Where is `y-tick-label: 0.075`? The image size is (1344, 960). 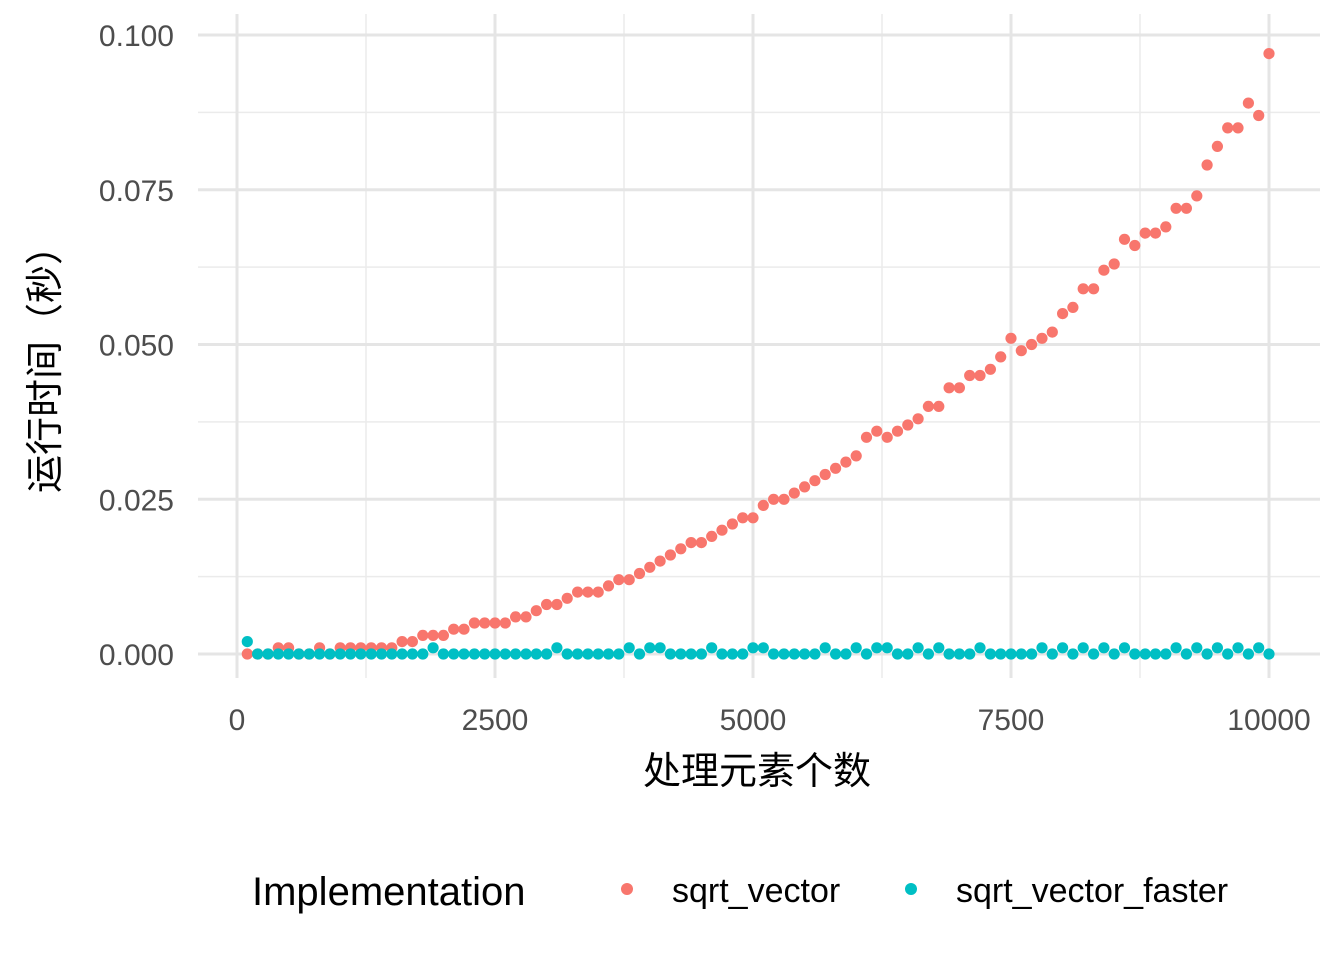
y-tick-label: 0.075 is located at coordinates (136, 191).